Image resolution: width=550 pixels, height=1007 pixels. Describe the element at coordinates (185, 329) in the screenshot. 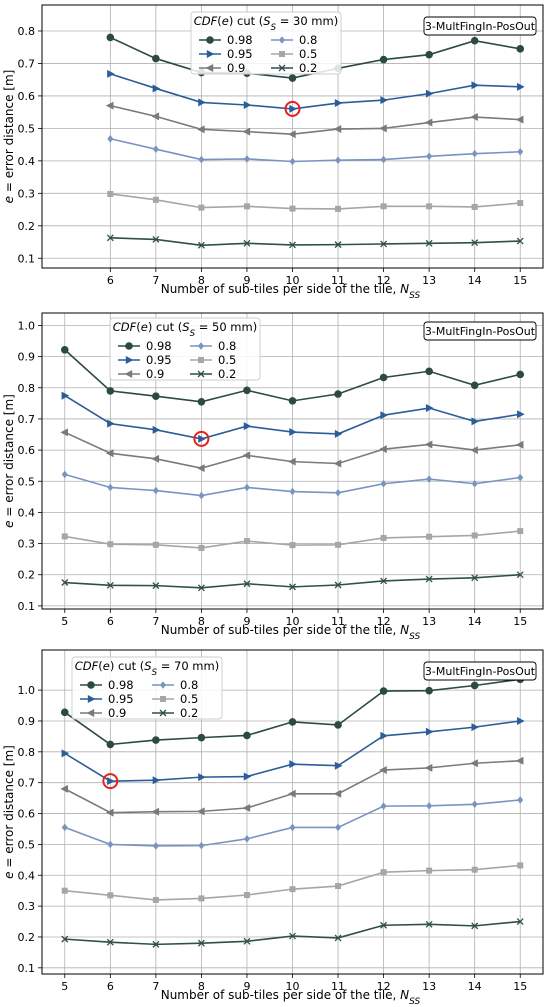

I see `legend-title: CDF(e) cut (SS = 50 mm)` at that location.